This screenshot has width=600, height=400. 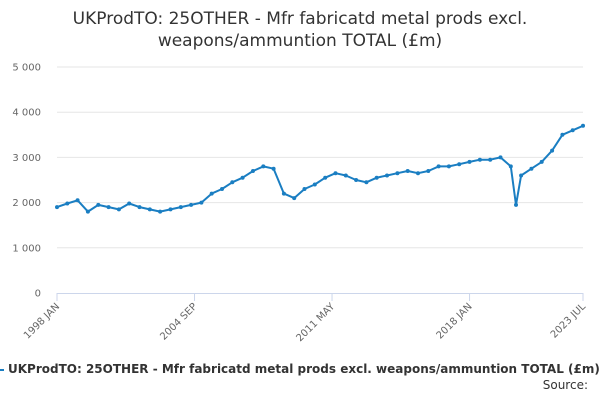 What do you see at coordinates (26, 113) in the screenshot?
I see `y-tick-label: 4 000` at bounding box center [26, 113].